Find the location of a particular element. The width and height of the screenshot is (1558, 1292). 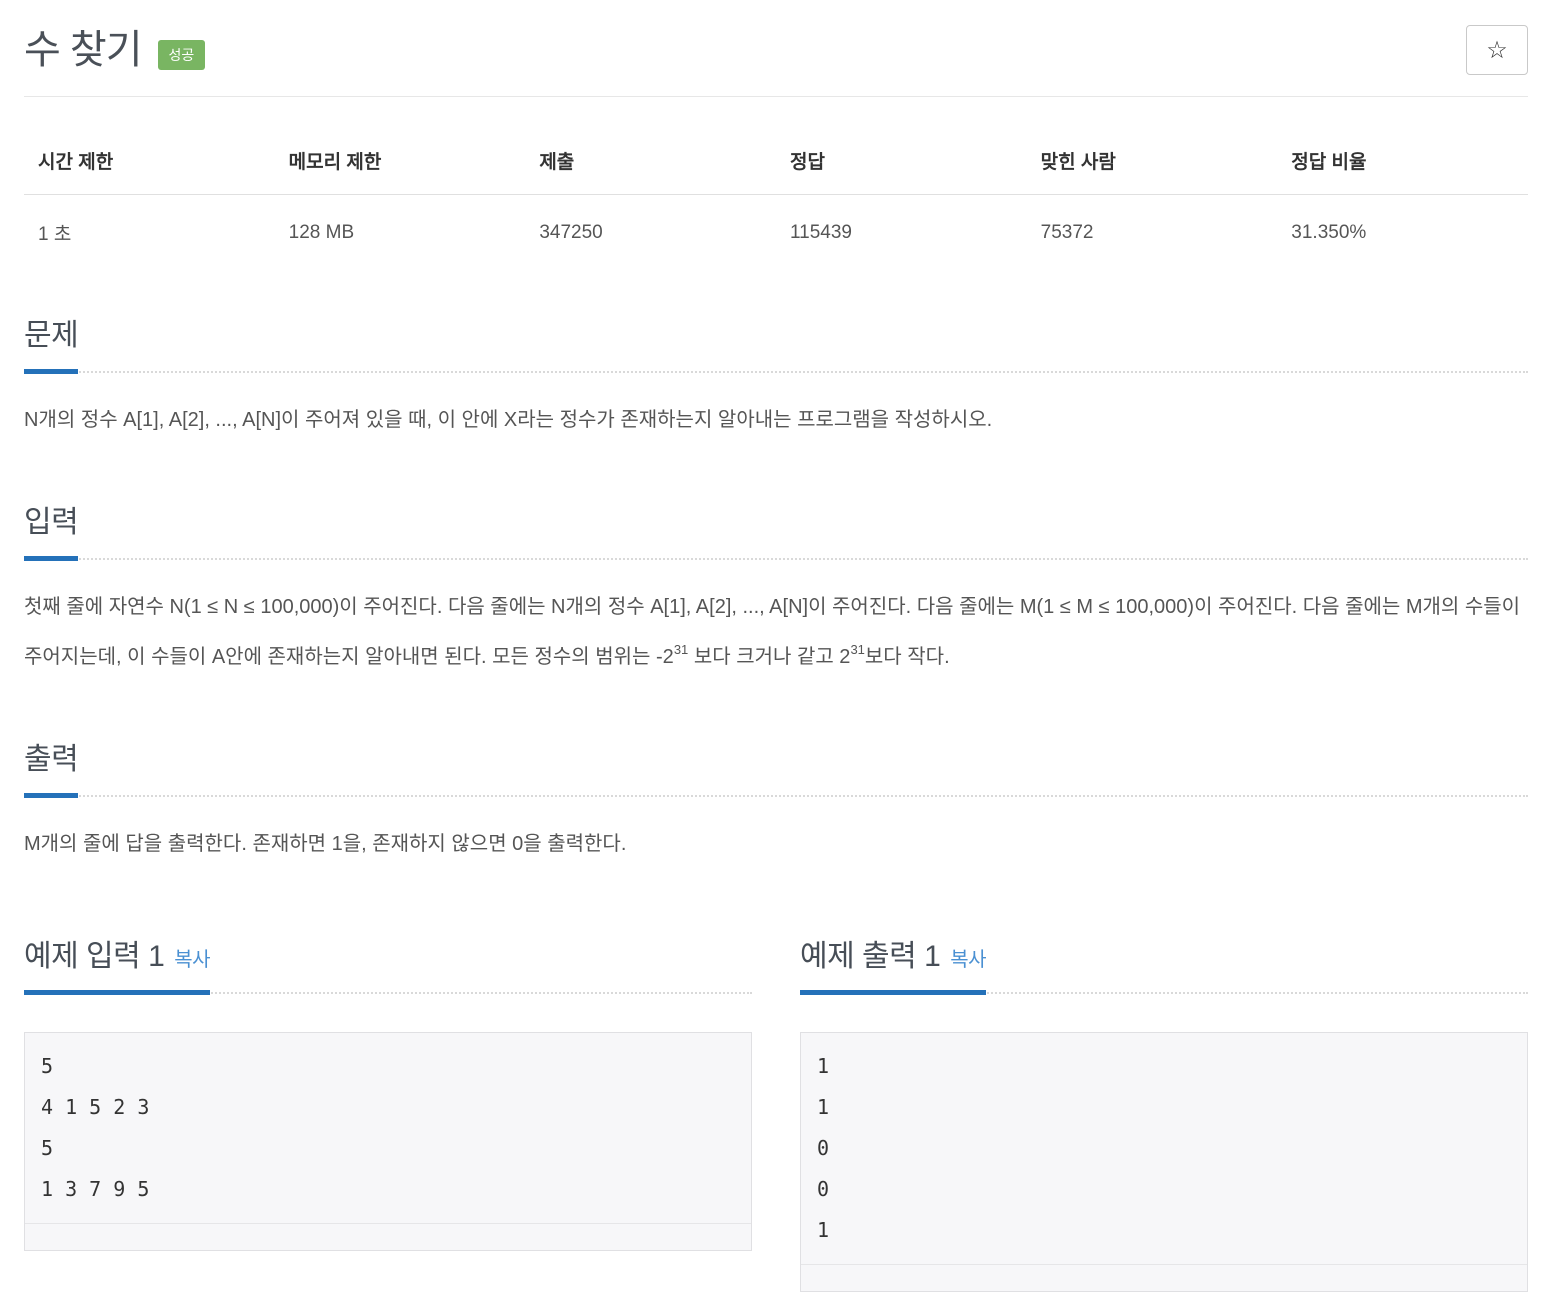

stats-header-row: 시간 제한 메모리 제한 제출 정답 맞힌 사람 정답 비율 is located at coordinates (776, 166).